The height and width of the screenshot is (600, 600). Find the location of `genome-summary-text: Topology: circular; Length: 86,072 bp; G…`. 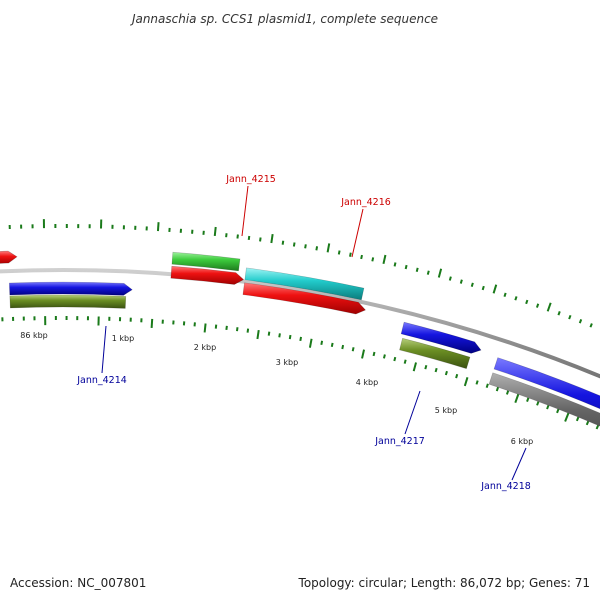

genome-summary-text: Topology: circular; Length: 86,072 bp; G… is located at coordinates (444, 583).